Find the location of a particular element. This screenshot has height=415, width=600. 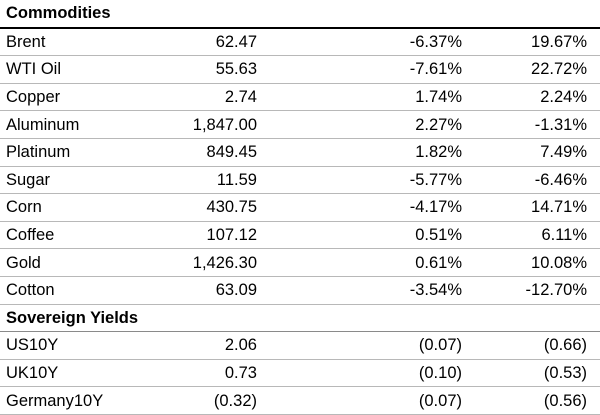

row-value: 55.63 is located at coordinates (201, 69).